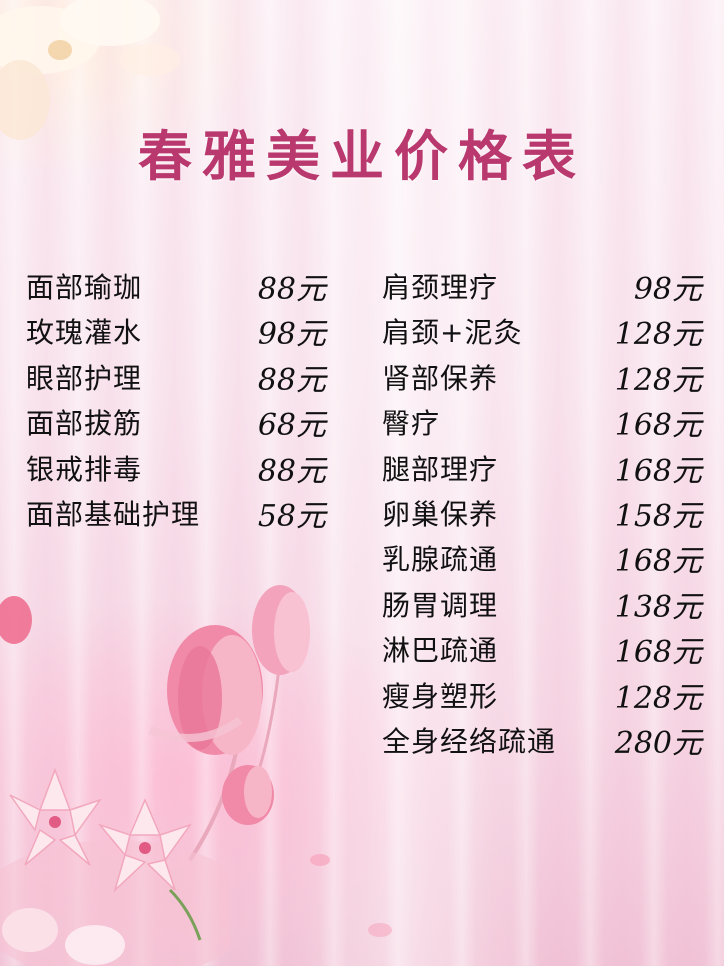  What do you see at coordinates (84, 424) in the screenshot?
I see `service-name: 面部拔筋` at bounding box center [84, 424].